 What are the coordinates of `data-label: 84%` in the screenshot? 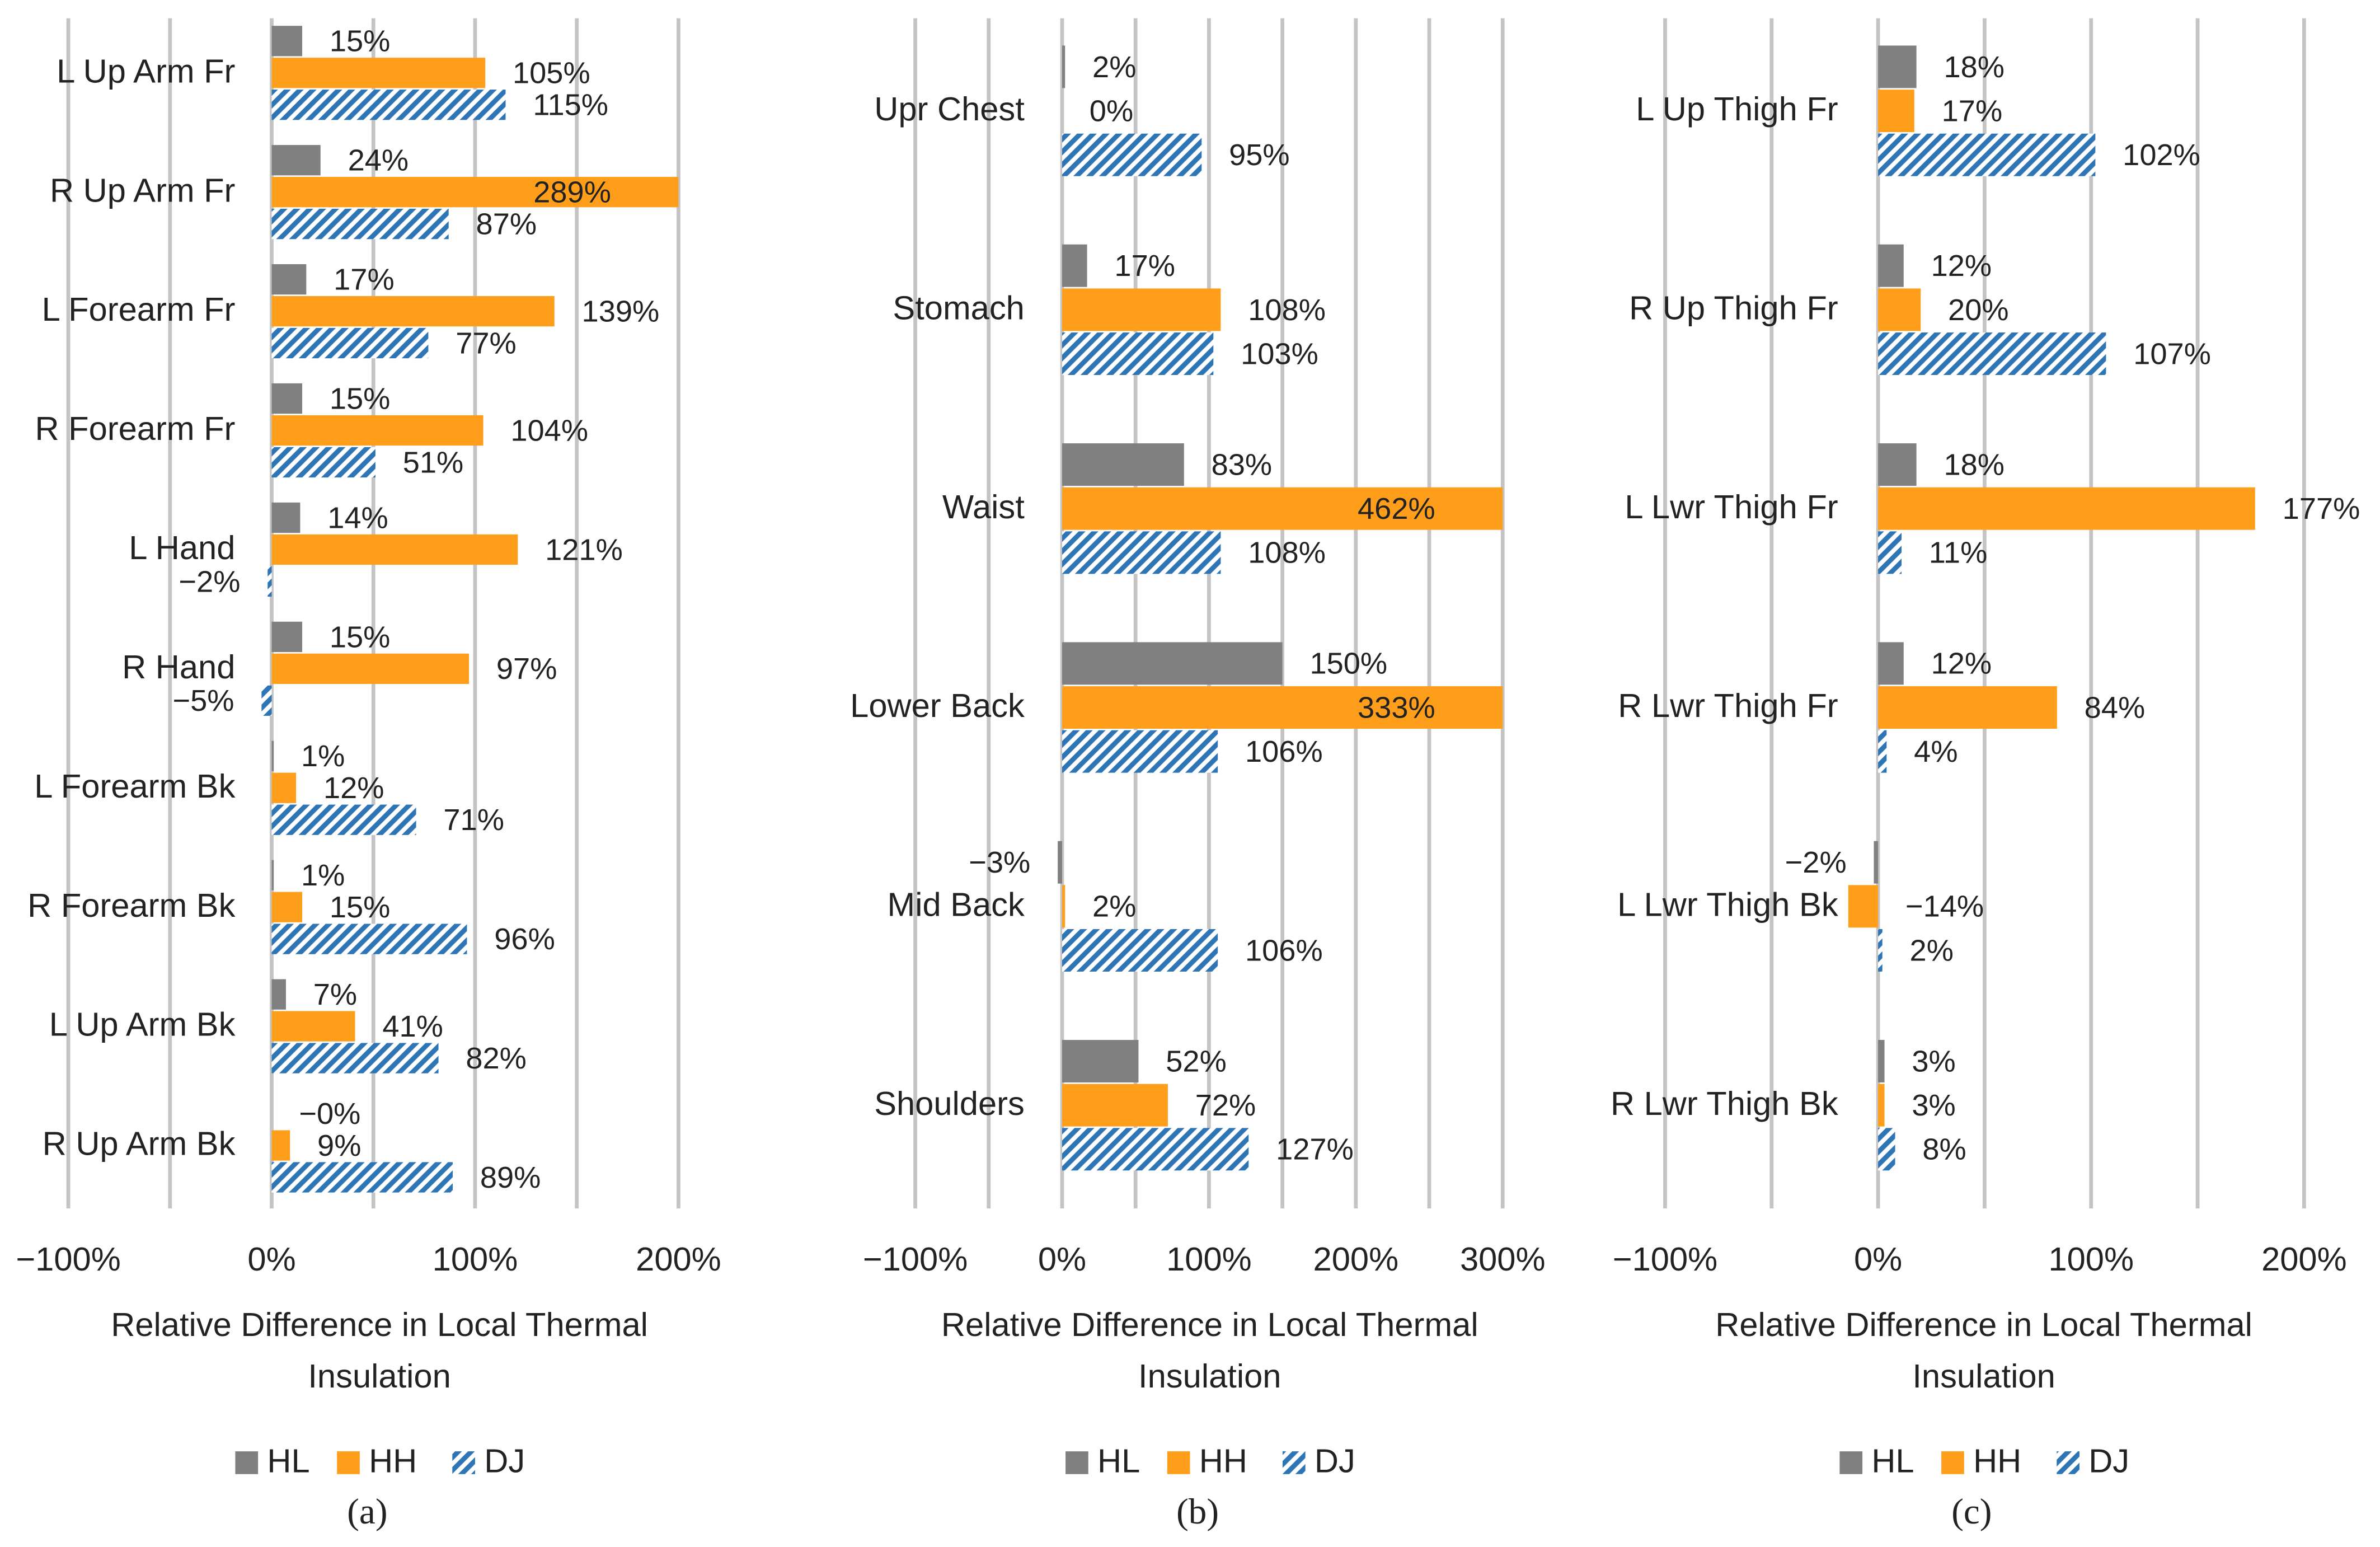 It's located at (2116, 708).